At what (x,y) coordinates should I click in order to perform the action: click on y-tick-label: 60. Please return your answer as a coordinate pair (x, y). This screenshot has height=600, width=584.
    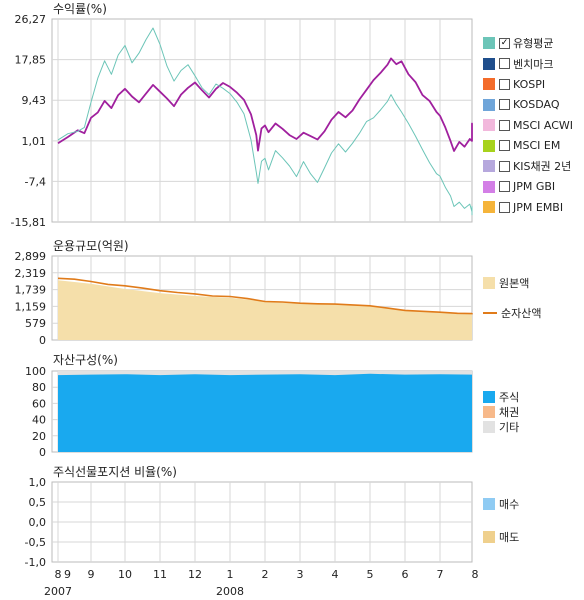
    Looking at the image, I should click on (39, 403).